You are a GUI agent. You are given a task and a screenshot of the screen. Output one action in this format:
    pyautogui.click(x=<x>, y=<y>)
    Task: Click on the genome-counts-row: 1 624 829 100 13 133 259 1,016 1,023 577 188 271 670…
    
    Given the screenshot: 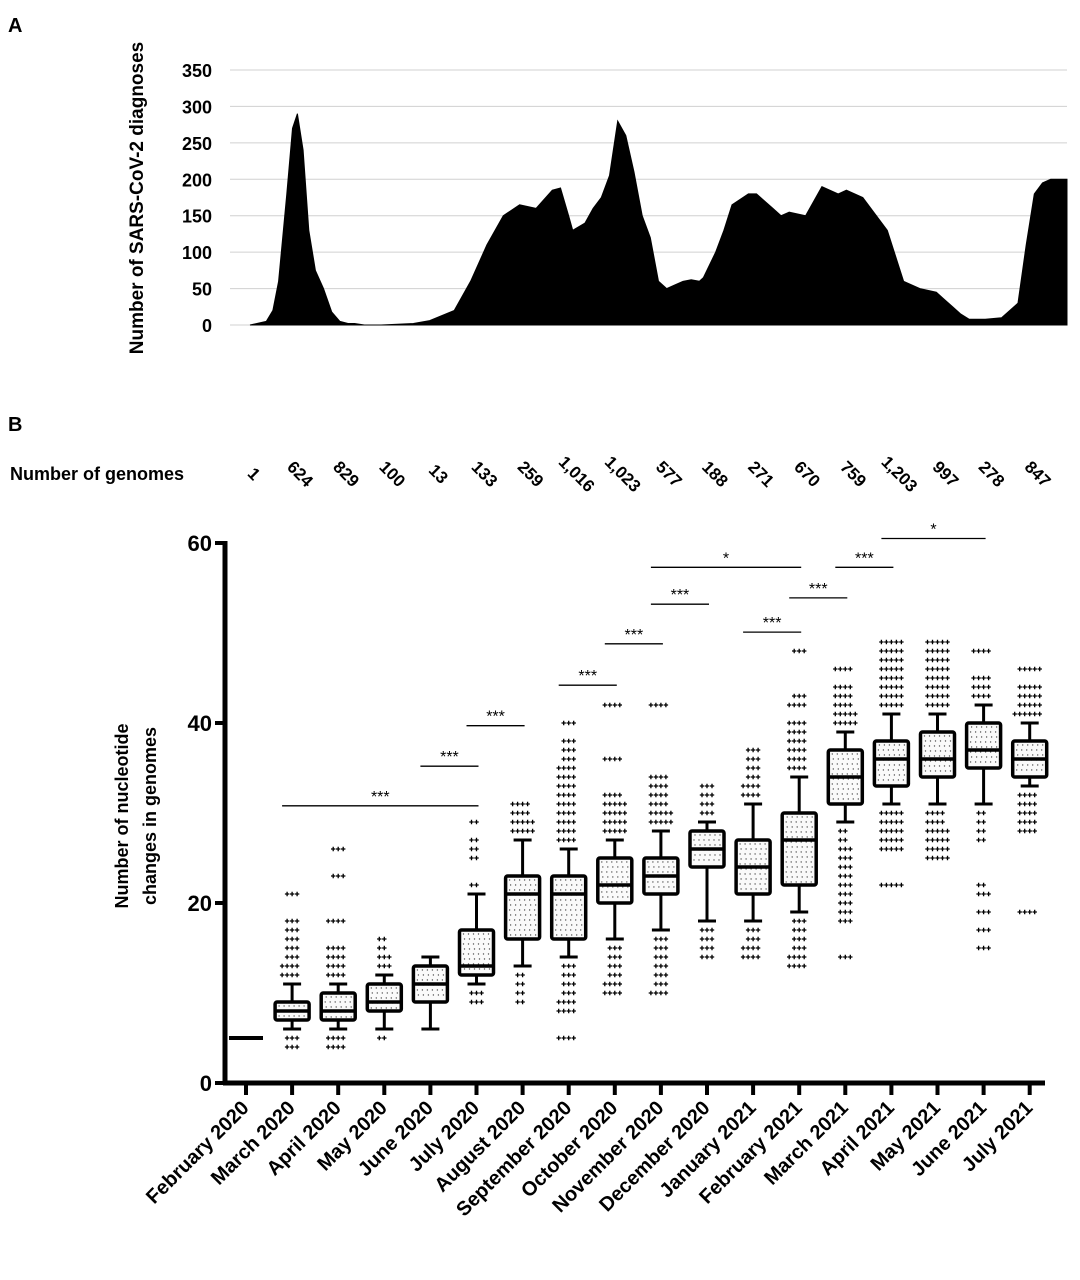 What is the action you would take?
    pyautogui.click(x=649, y=474)
    